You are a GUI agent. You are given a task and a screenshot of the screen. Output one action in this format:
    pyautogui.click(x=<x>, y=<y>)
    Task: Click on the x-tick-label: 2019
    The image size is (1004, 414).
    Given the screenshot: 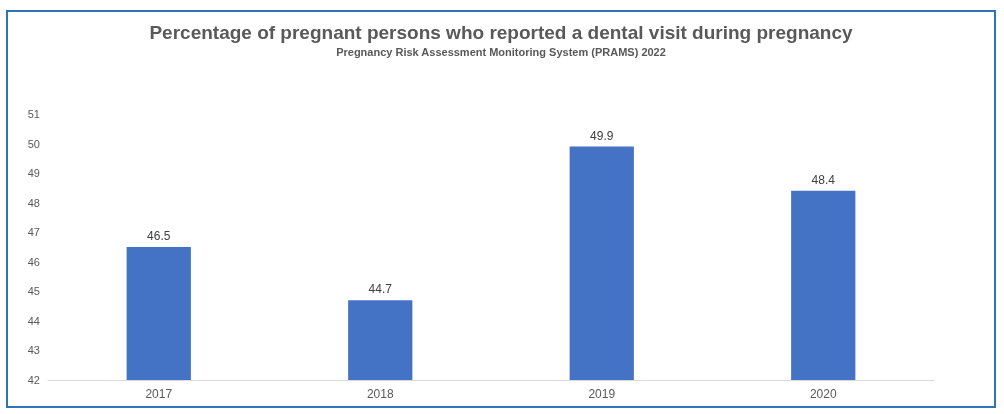 What is the action you would take?
    pyautogui.click(x=602, y=394)
    